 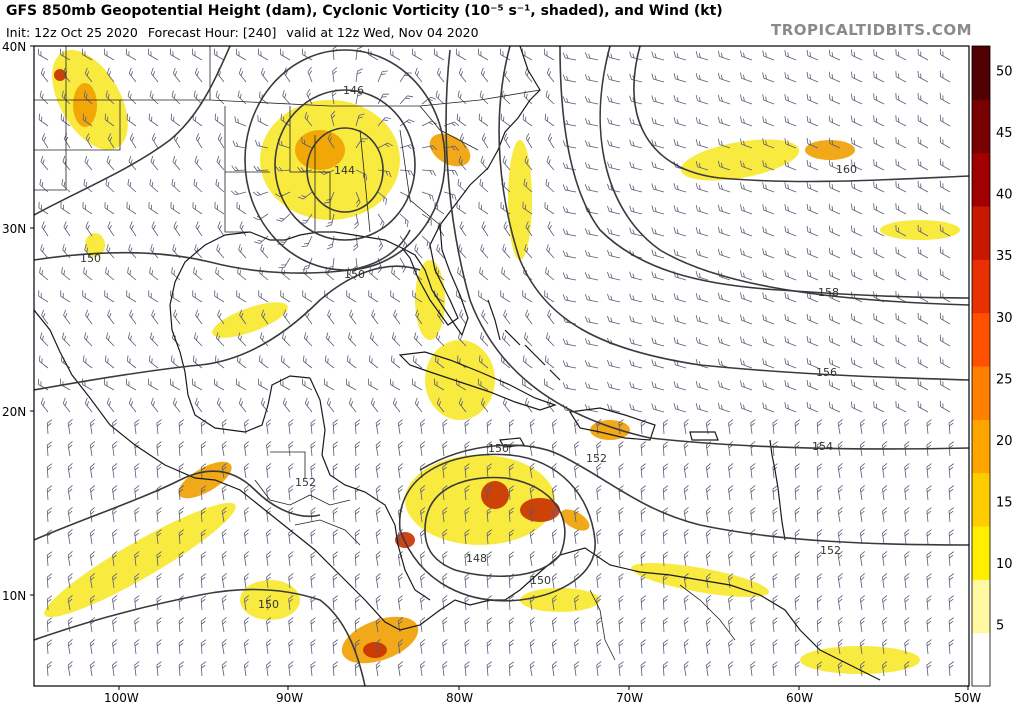 What do you see at coordinates (629, 698) in the screenshot?
I see `lon-label: 70W` at bounding box center [629, 698].